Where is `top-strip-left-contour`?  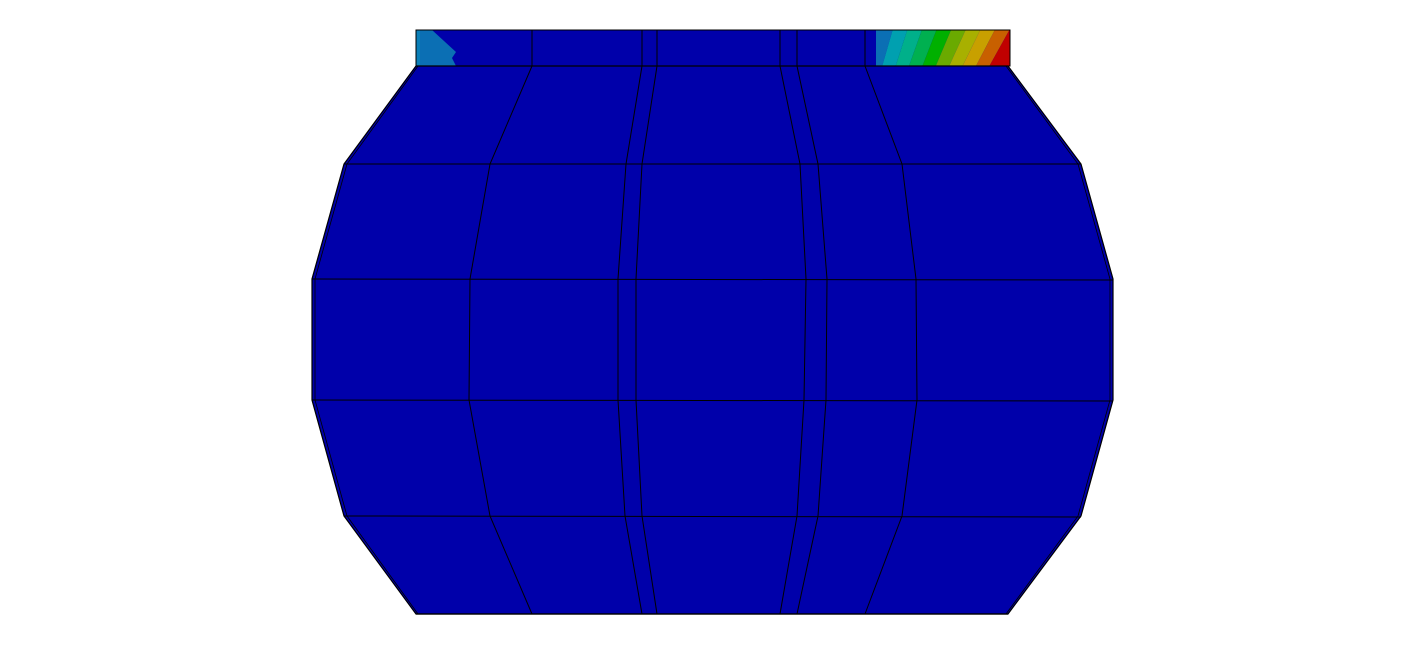 top-strip-left-contour is located at coordinates (436, 48).